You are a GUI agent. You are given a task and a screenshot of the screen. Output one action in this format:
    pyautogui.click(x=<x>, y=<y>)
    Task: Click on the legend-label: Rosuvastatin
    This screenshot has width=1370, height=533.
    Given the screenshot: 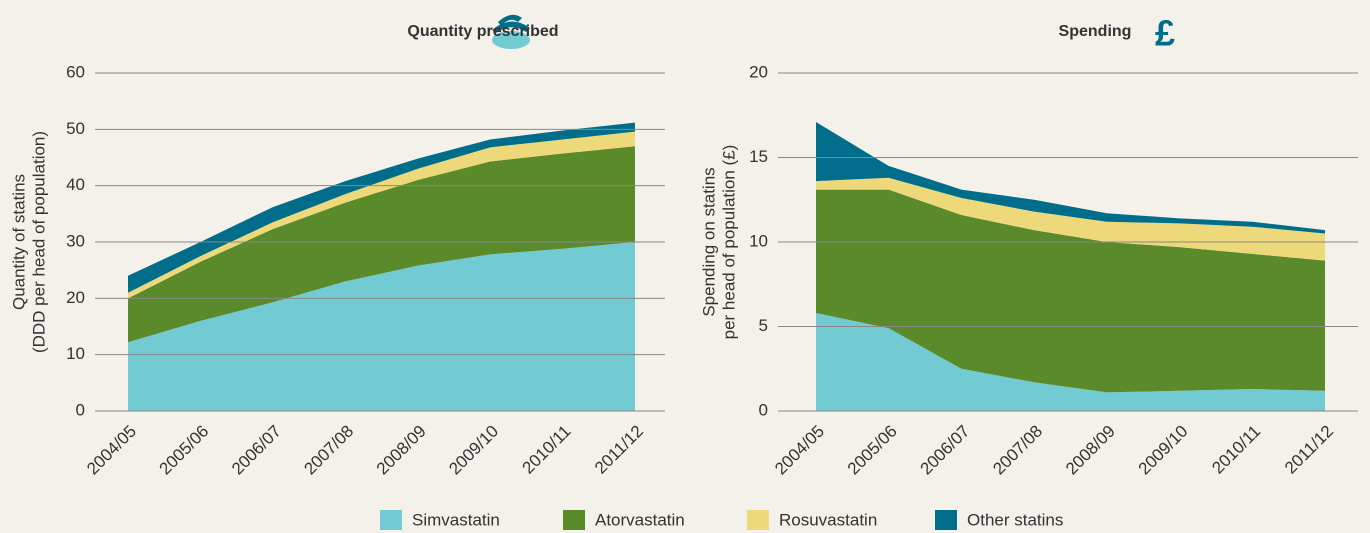 What is the action you would take?
    pyautogui.click(x=828, y=519)
    